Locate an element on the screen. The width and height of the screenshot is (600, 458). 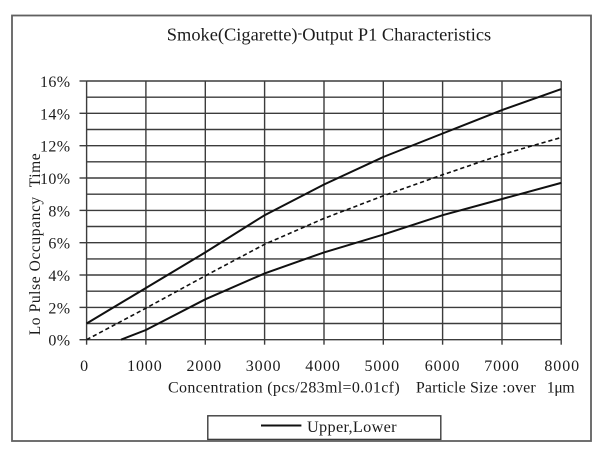
svg-text: 1000 is located at coordinates (145, 366).